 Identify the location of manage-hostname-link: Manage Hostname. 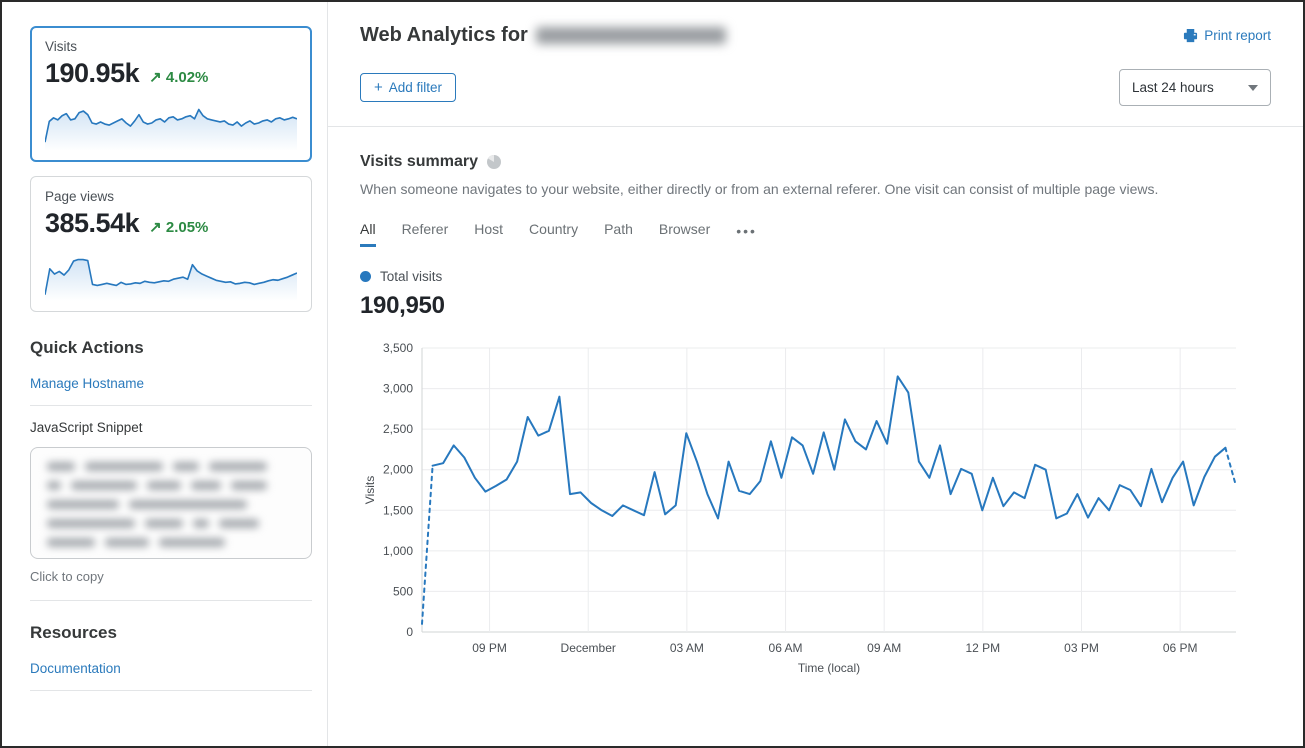
(87, 383).